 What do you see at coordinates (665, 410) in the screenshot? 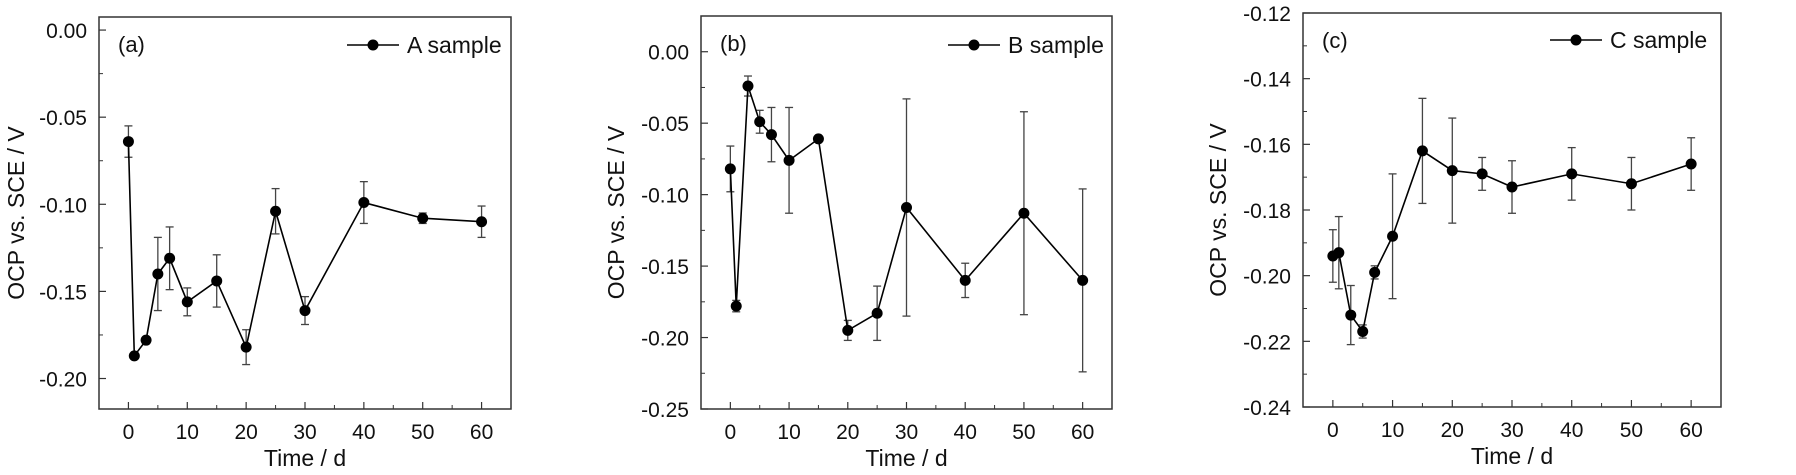
I see `y-tick-label: -0.25` at bounding box center [665, 410].